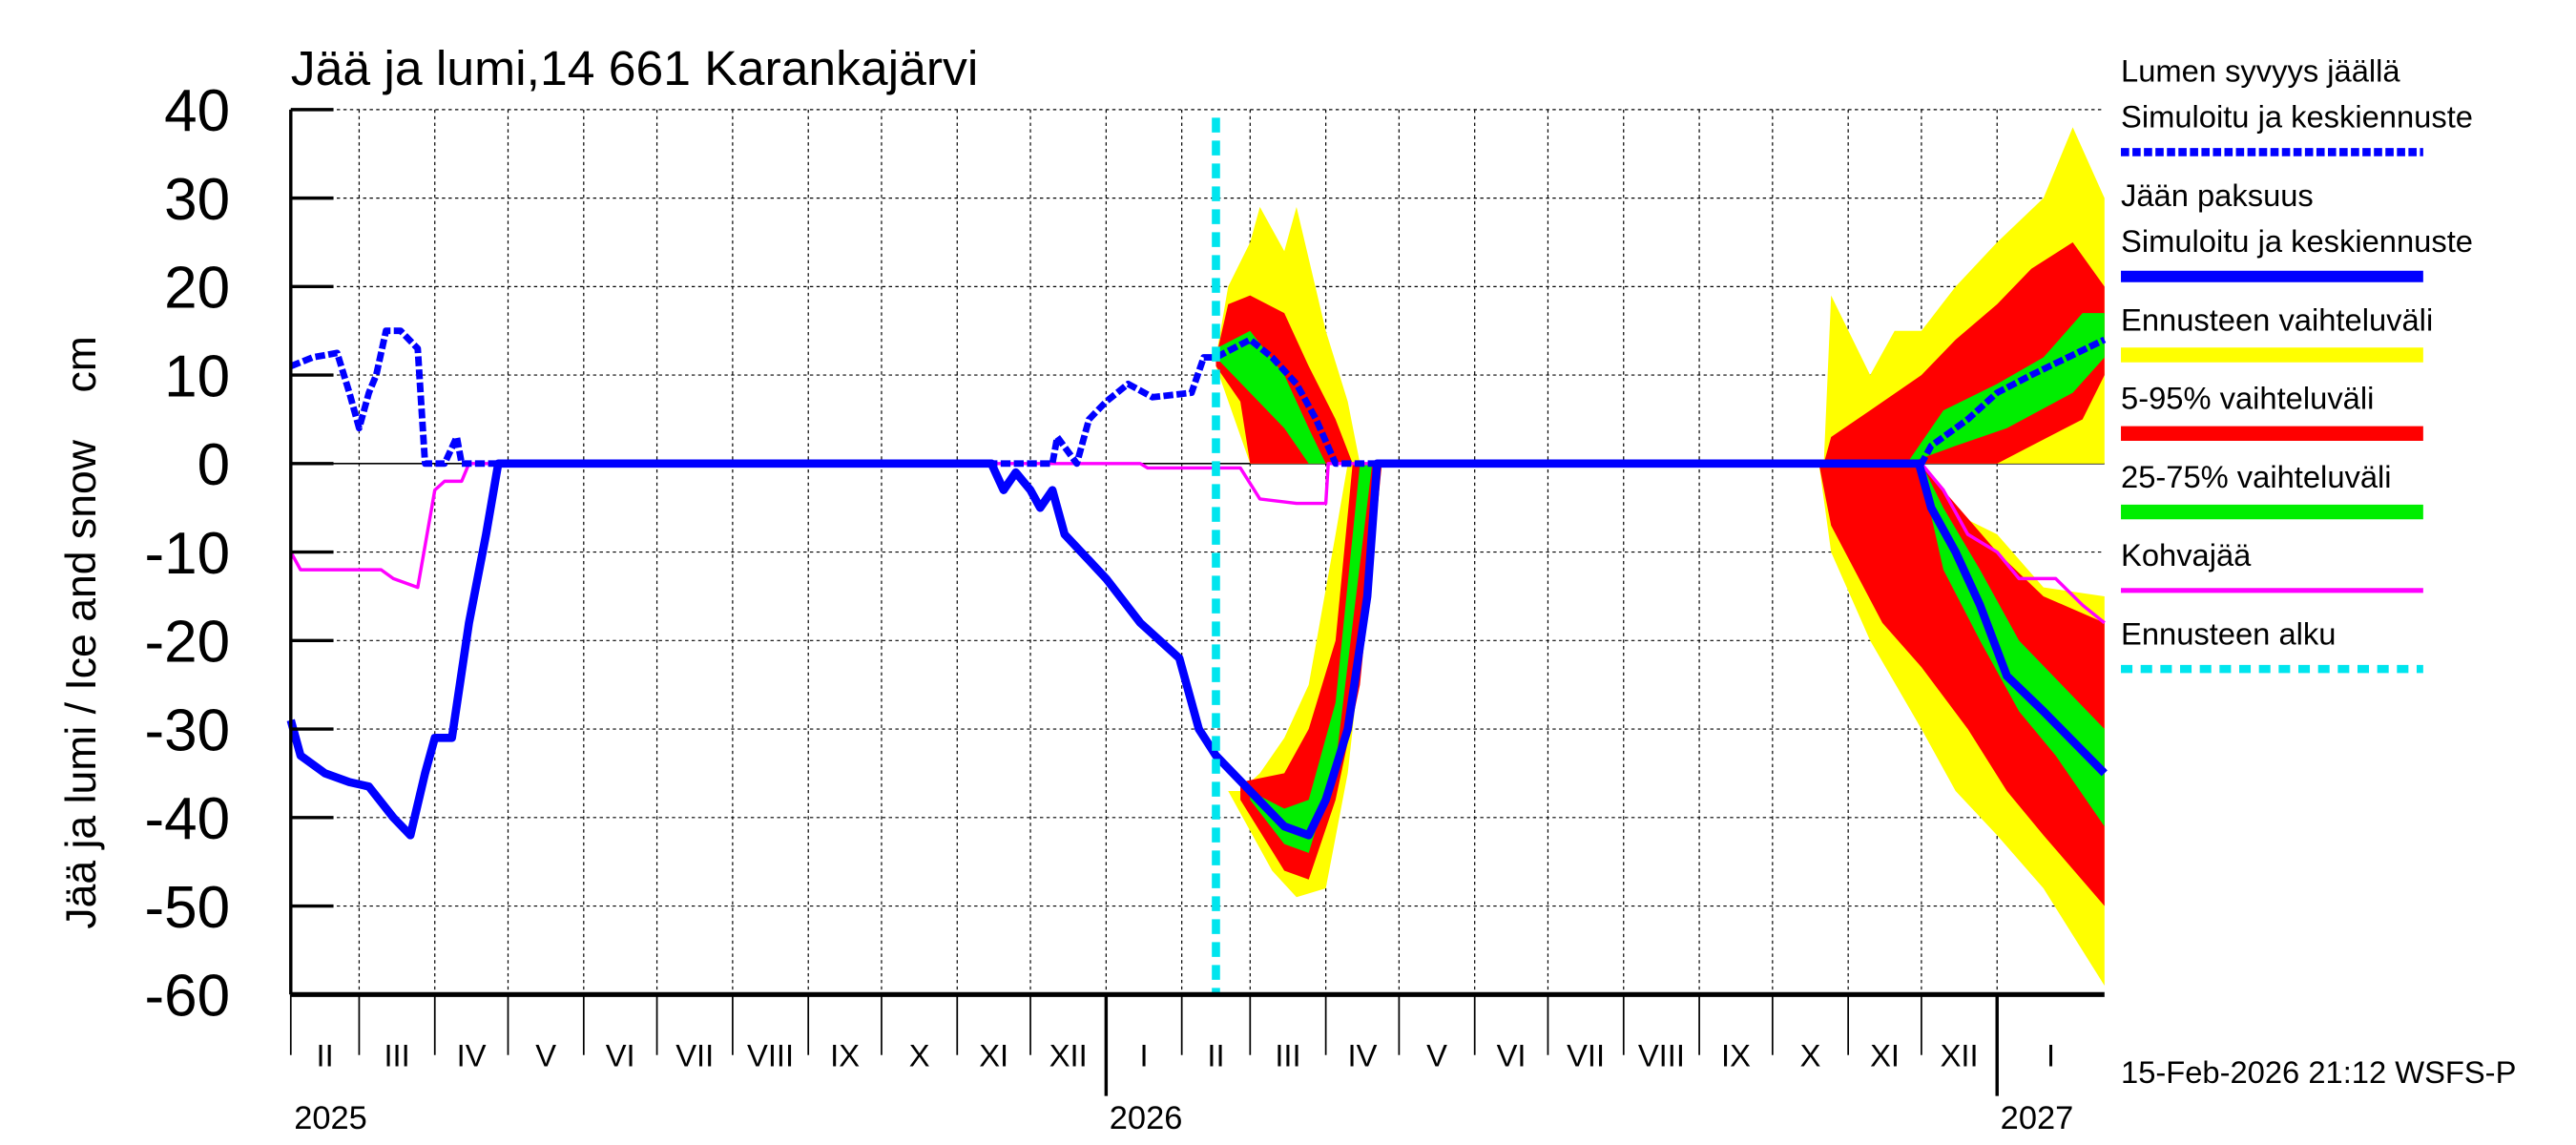  Describe the element at coordinates (2277, 320) in the screenshot. I see `legend-label: Ennusteen vaihteluväli` at that location.